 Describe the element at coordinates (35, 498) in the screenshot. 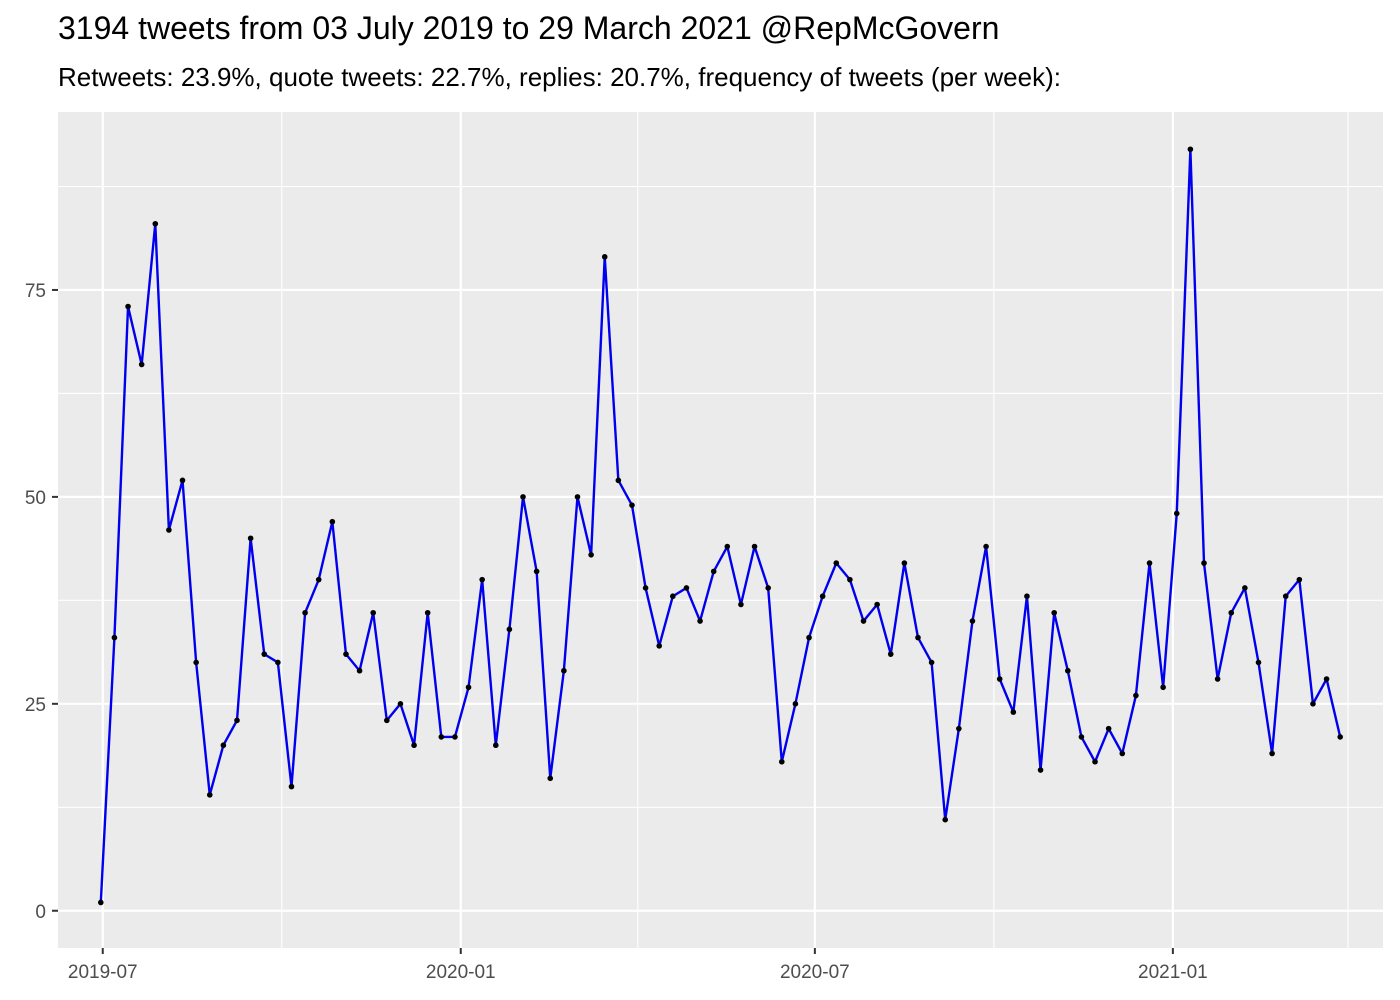

I see `y-tick-label: 50` at that location.